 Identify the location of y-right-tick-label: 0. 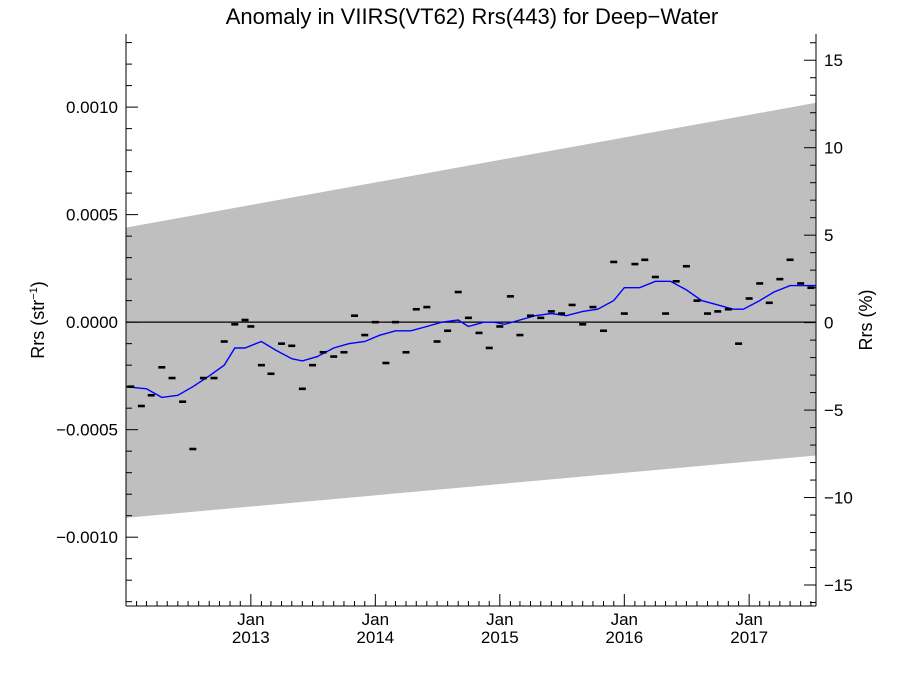
(828, 323).